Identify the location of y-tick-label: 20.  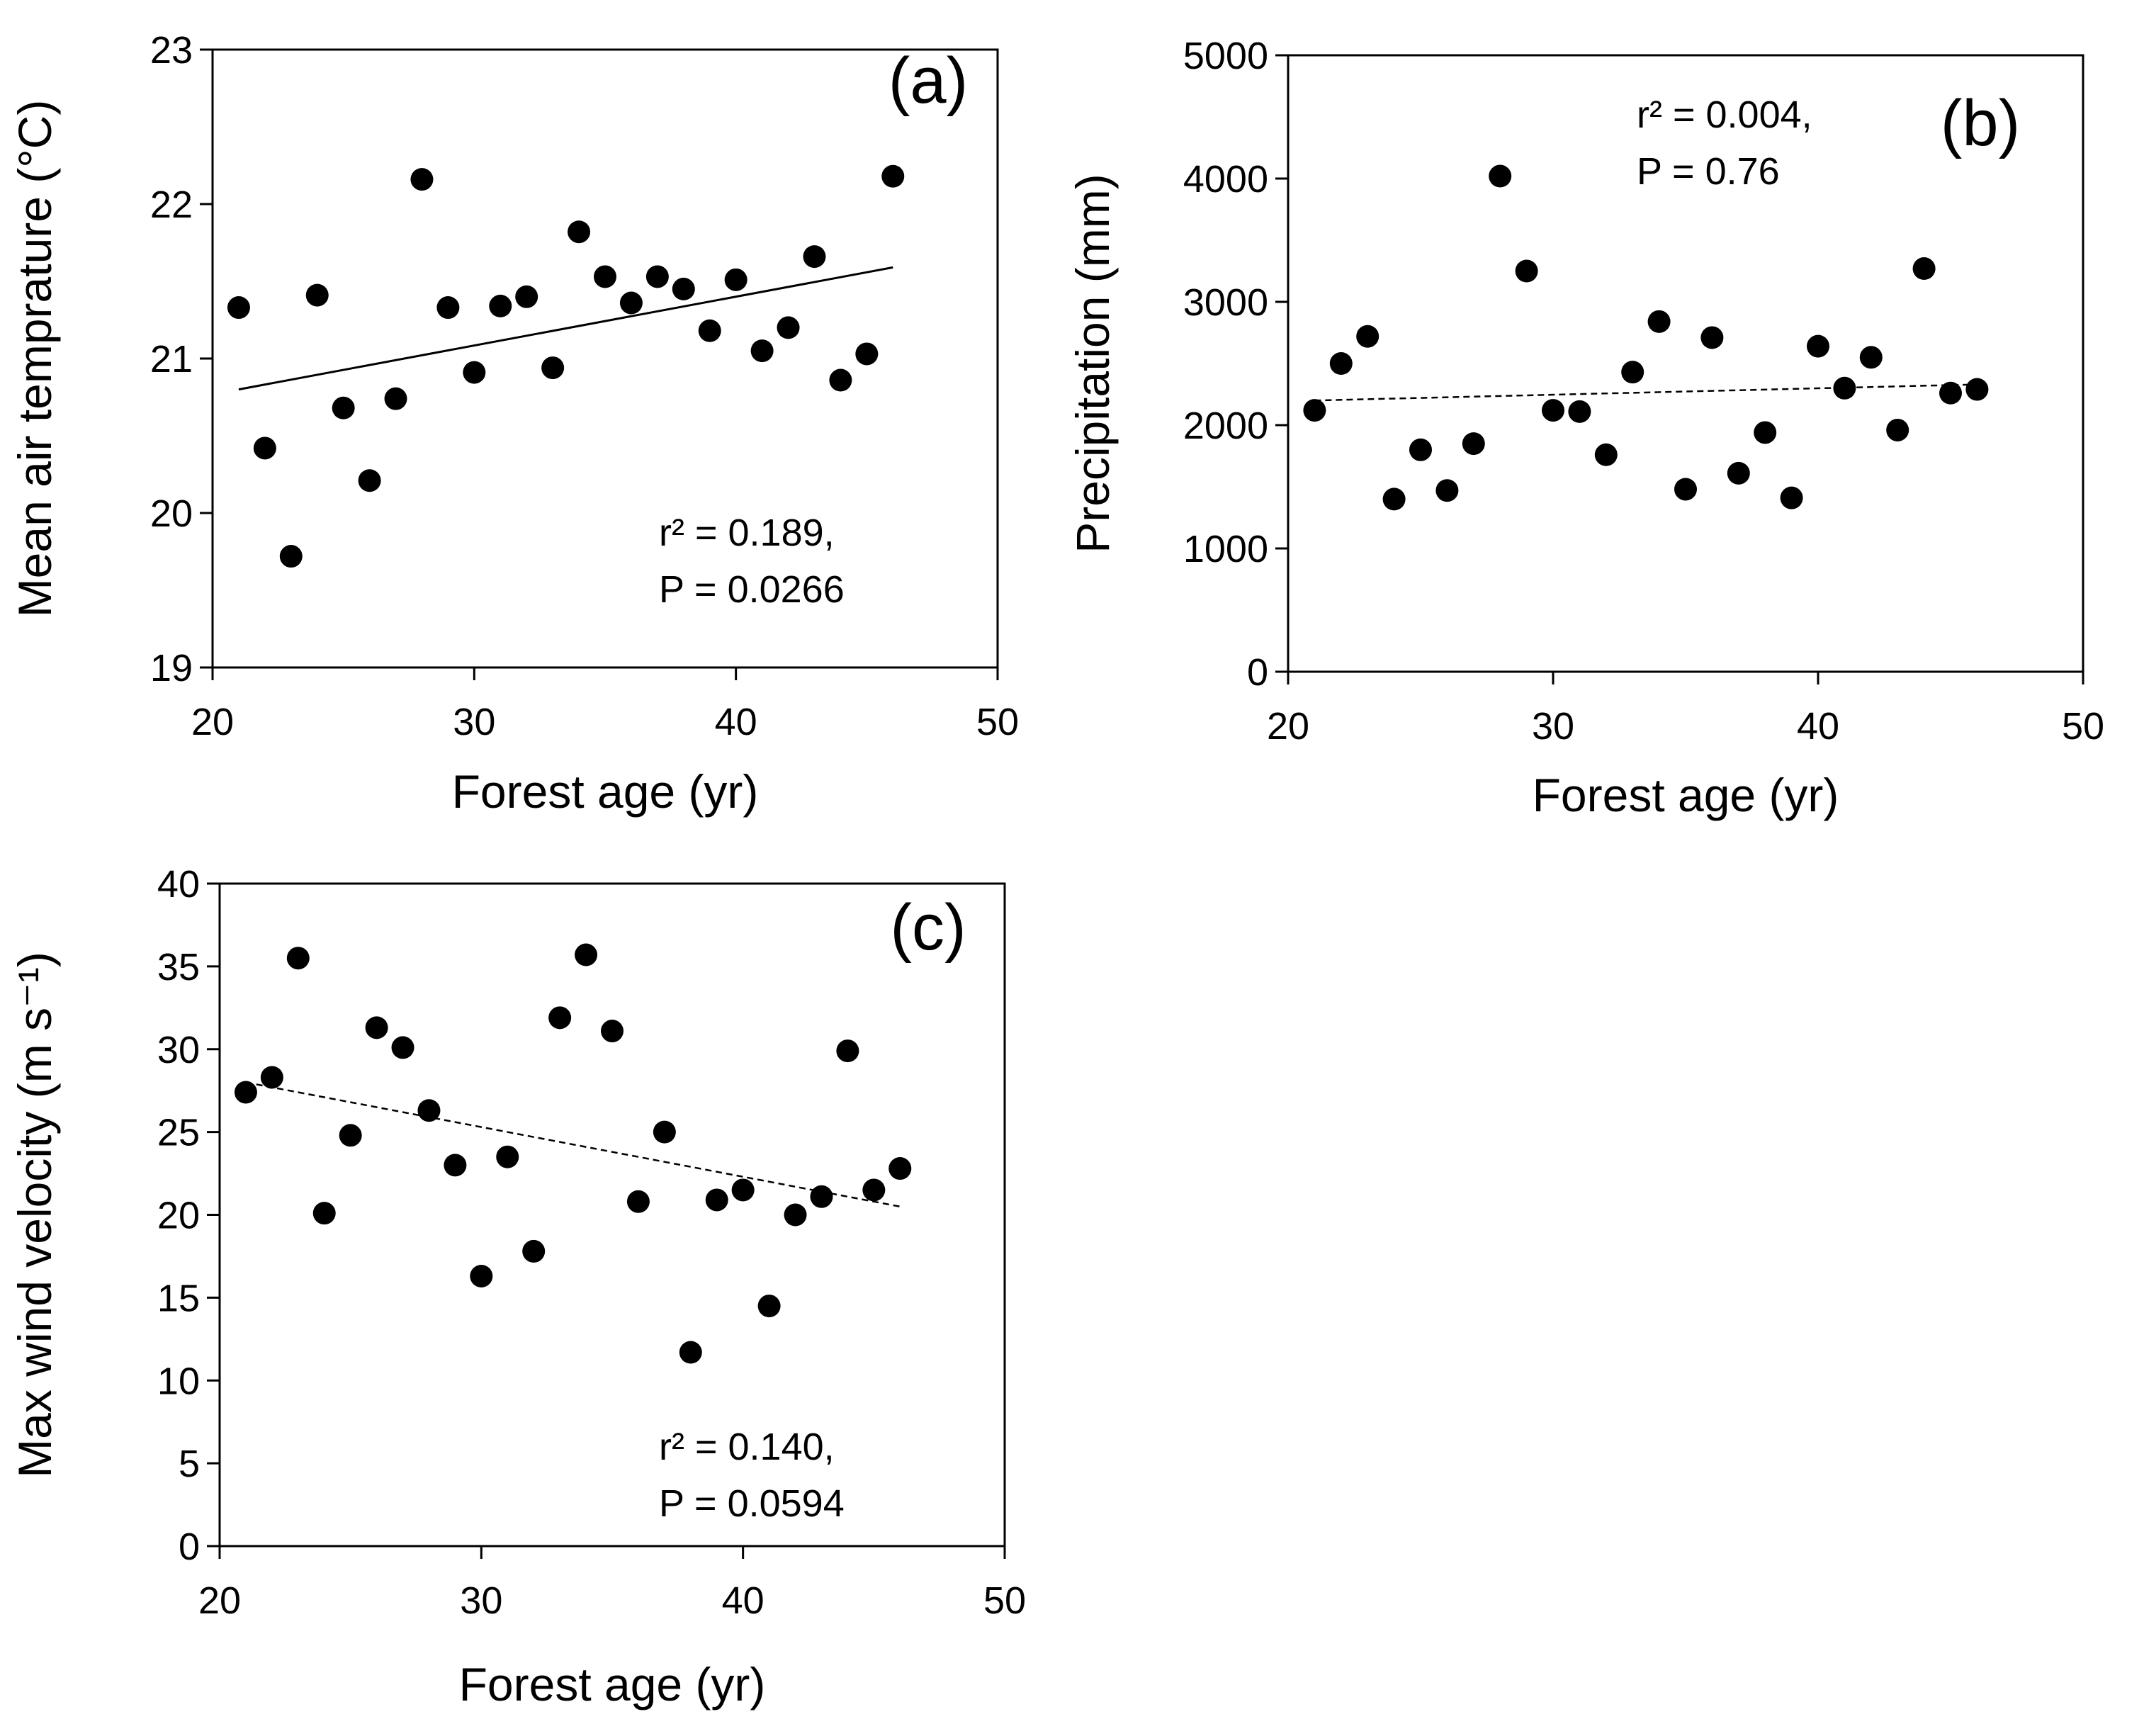
(178, 1216).